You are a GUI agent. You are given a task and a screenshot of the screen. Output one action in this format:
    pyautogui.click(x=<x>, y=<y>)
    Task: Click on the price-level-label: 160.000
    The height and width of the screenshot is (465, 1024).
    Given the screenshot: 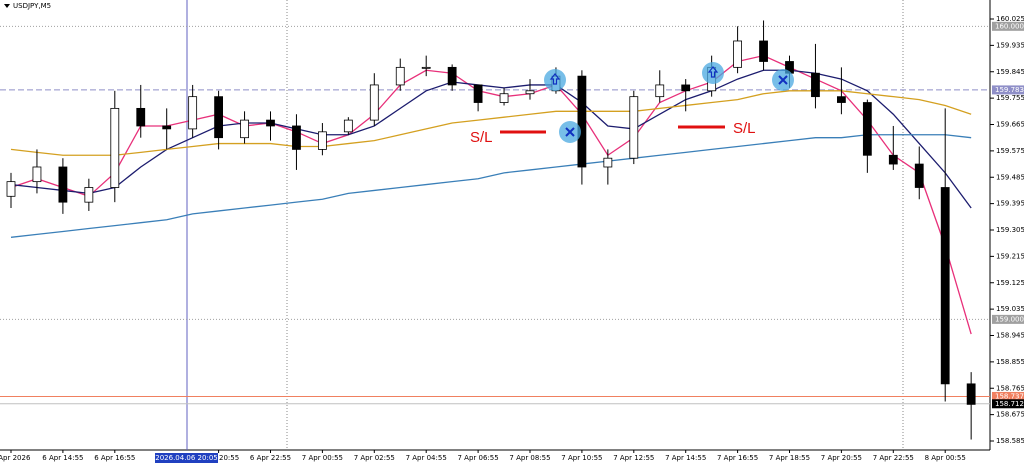 What is the action you would take?
    pyautogui.click(x=1009, y=26)
    